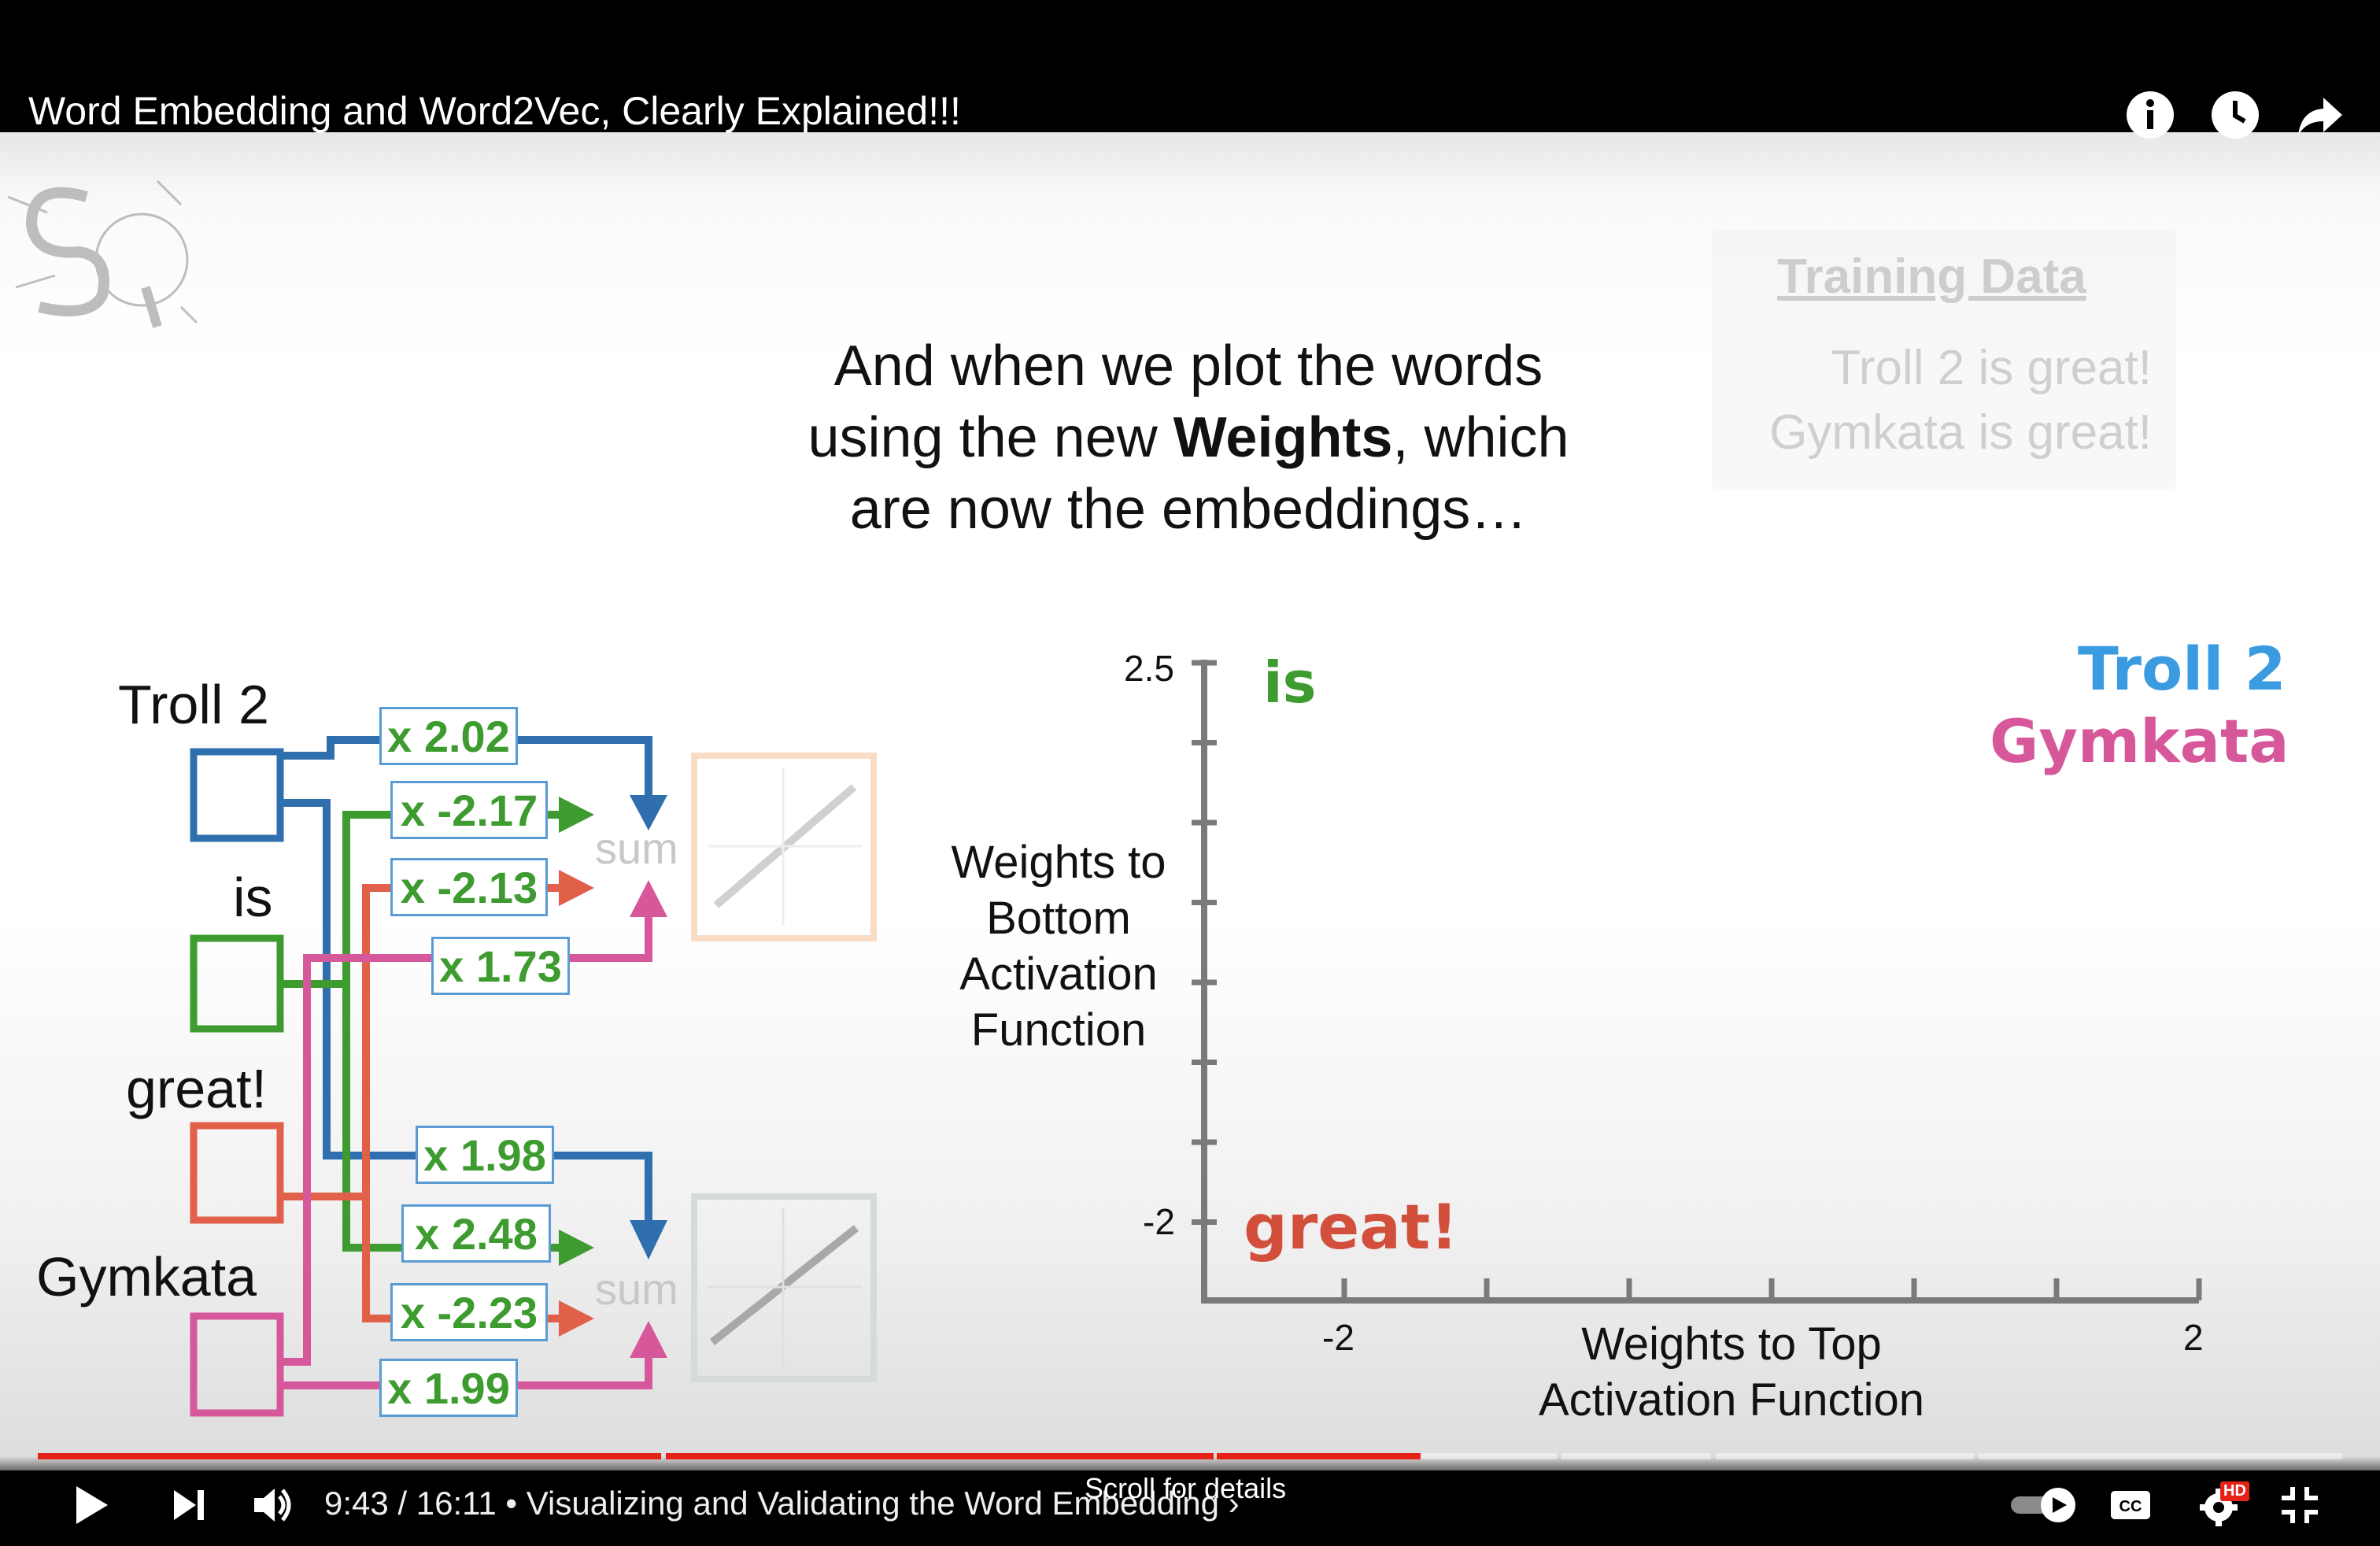 This screenshot has height=1546, width=2380. Describe the element at coordinates (469, 810) in the screenshot. I see `weight-box: x -2.17` at that location.